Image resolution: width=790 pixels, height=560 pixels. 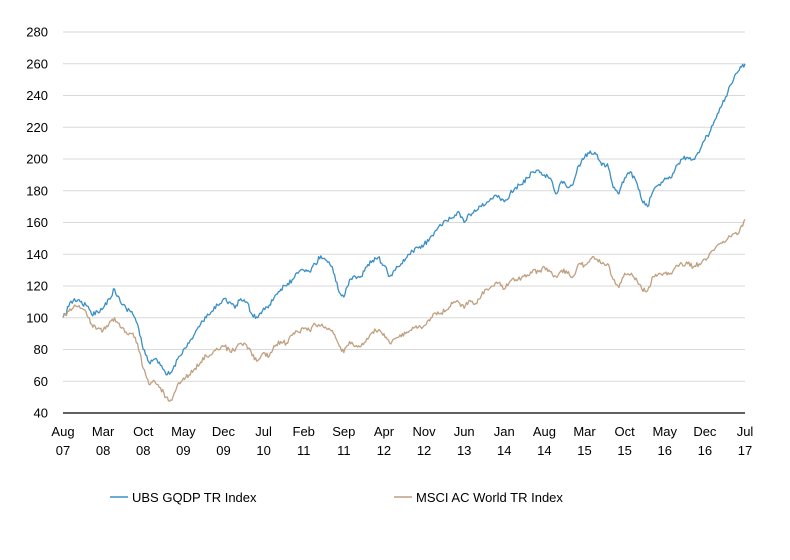 I want to click on x-tick-label-month: Jan, so click(x=504, y=431).